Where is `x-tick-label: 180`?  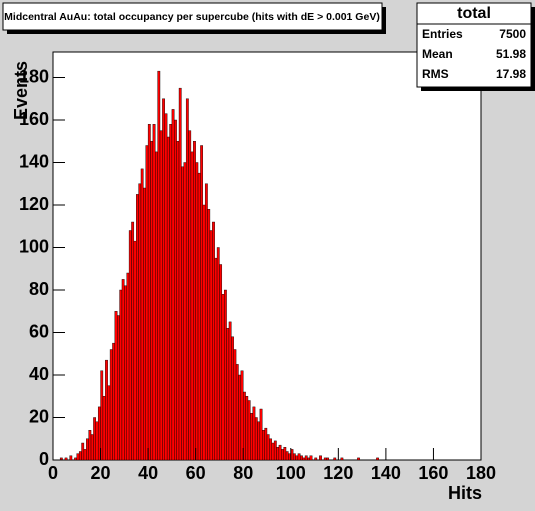
x-tick-label: 180 is located at coordinates (481, 473).